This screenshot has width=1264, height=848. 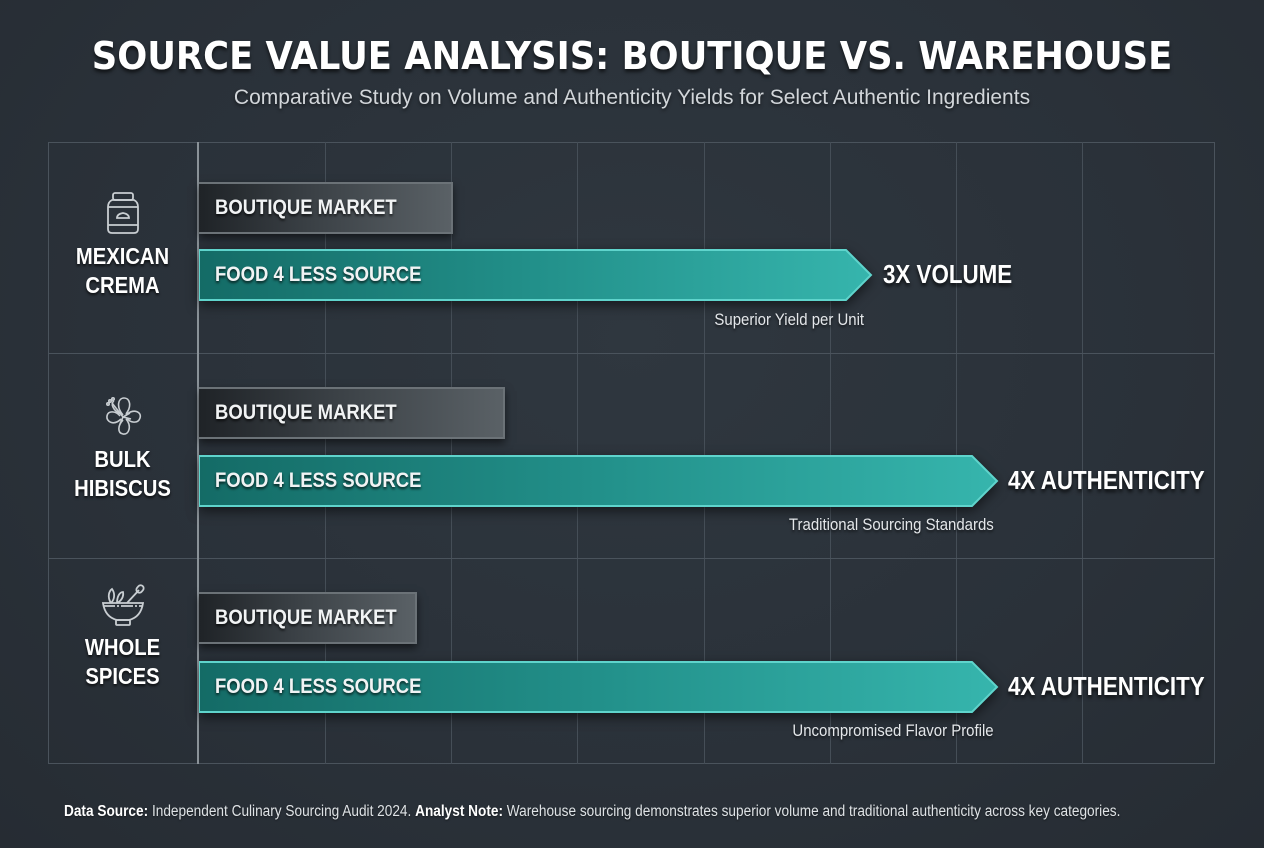 I want to click on note-annotation: Traditional Sourcing Standards, so click(x=891, y=524).